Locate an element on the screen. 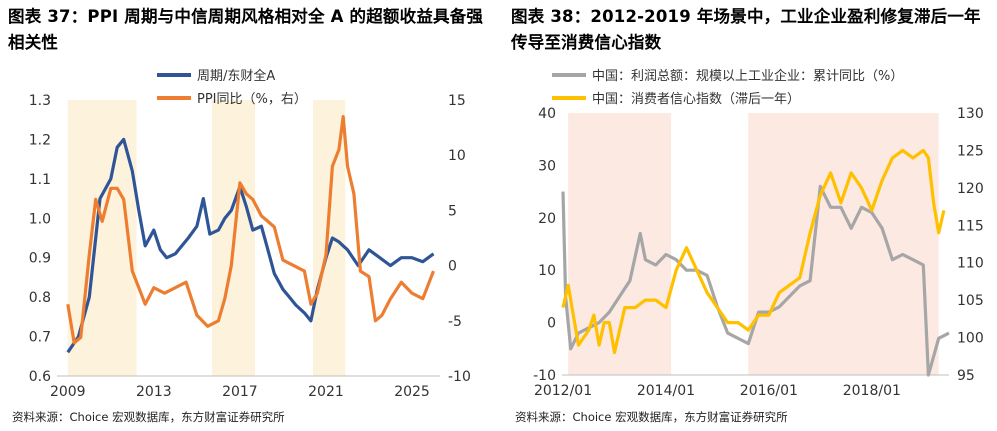 The height and width of the screenshot is (431, 997). y-left-tick-label: 0.6 is located at coordinates (40, 377).